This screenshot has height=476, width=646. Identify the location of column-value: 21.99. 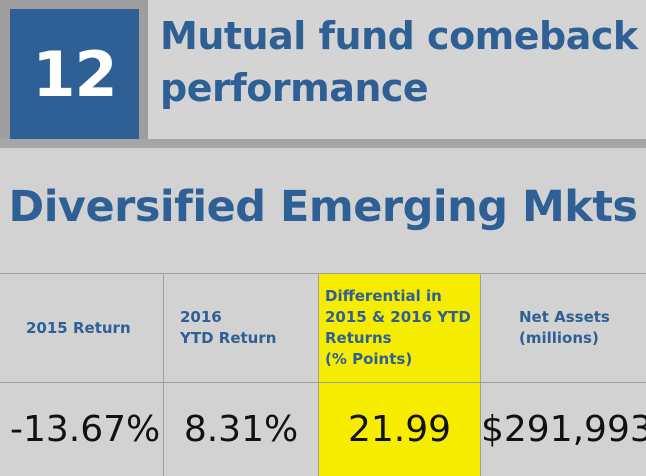
(399, 429).